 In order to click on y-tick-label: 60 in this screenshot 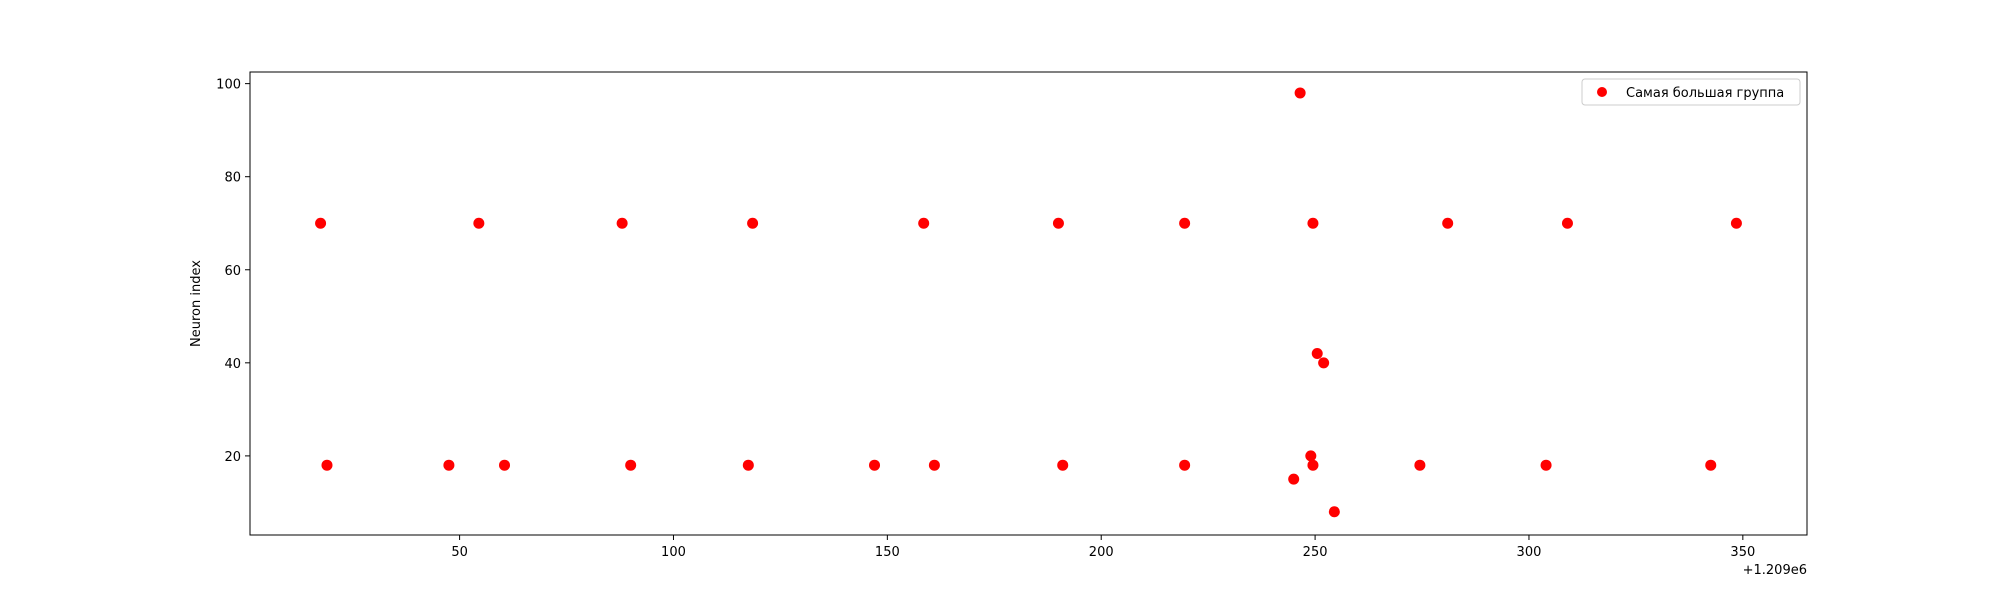, I will do `click(232, 271)`.